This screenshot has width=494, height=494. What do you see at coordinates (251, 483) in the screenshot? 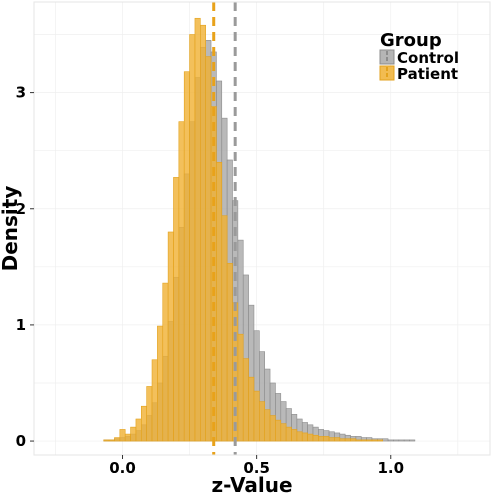
I see `x-axis-title: z-Value` at bounding box center [251, 483].